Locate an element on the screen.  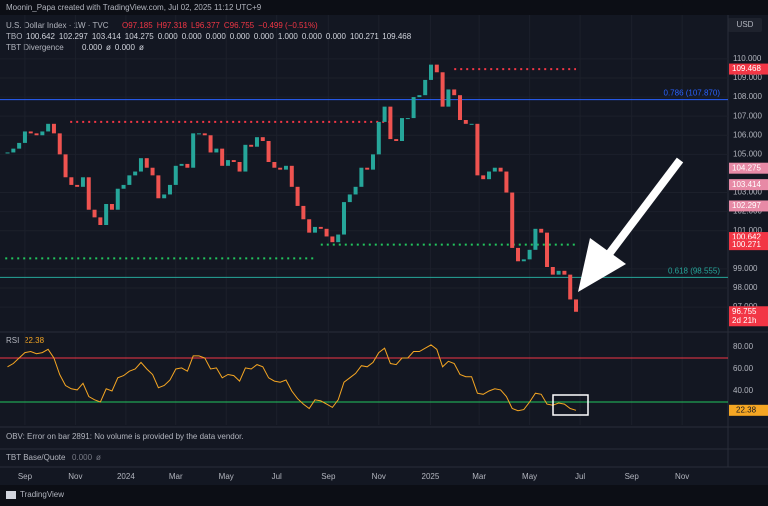
tbt-divergence: TBT Divergence is located at coordinates (35, 47).